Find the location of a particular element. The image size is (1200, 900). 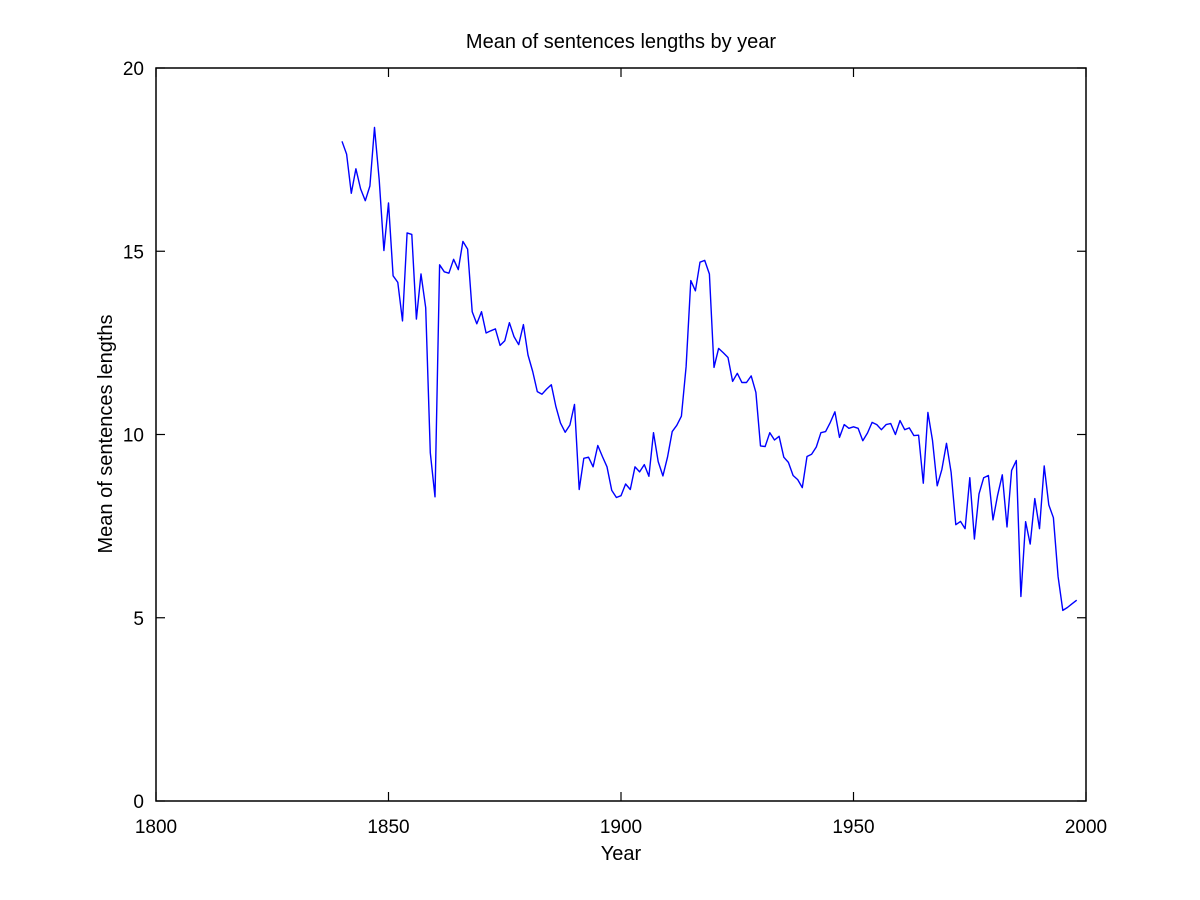

y-tick-label: 20 is located at coordinates (133, 69).